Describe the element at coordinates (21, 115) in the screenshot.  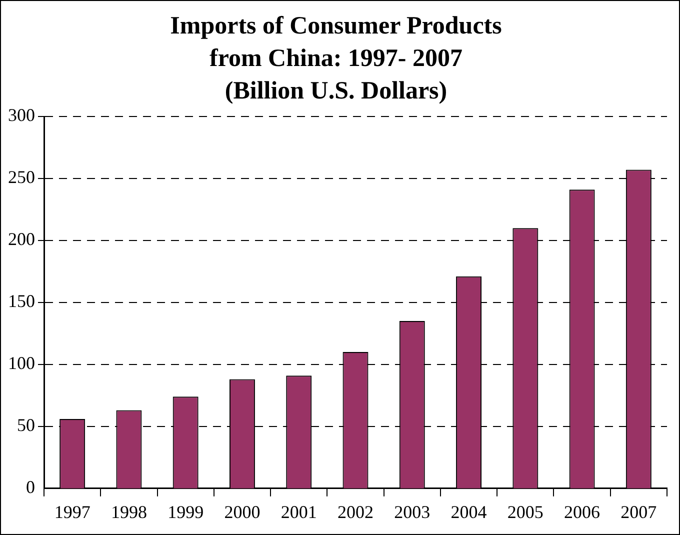
I see `y-tick-label: 300` at that location.